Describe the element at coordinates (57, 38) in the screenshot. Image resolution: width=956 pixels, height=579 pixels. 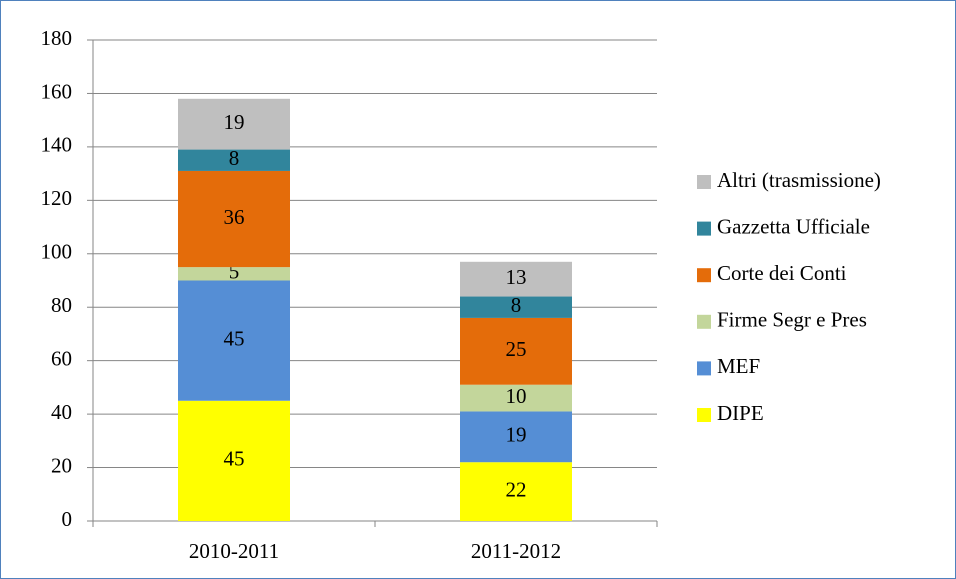
I see `y-tick-label: 180` at that location.